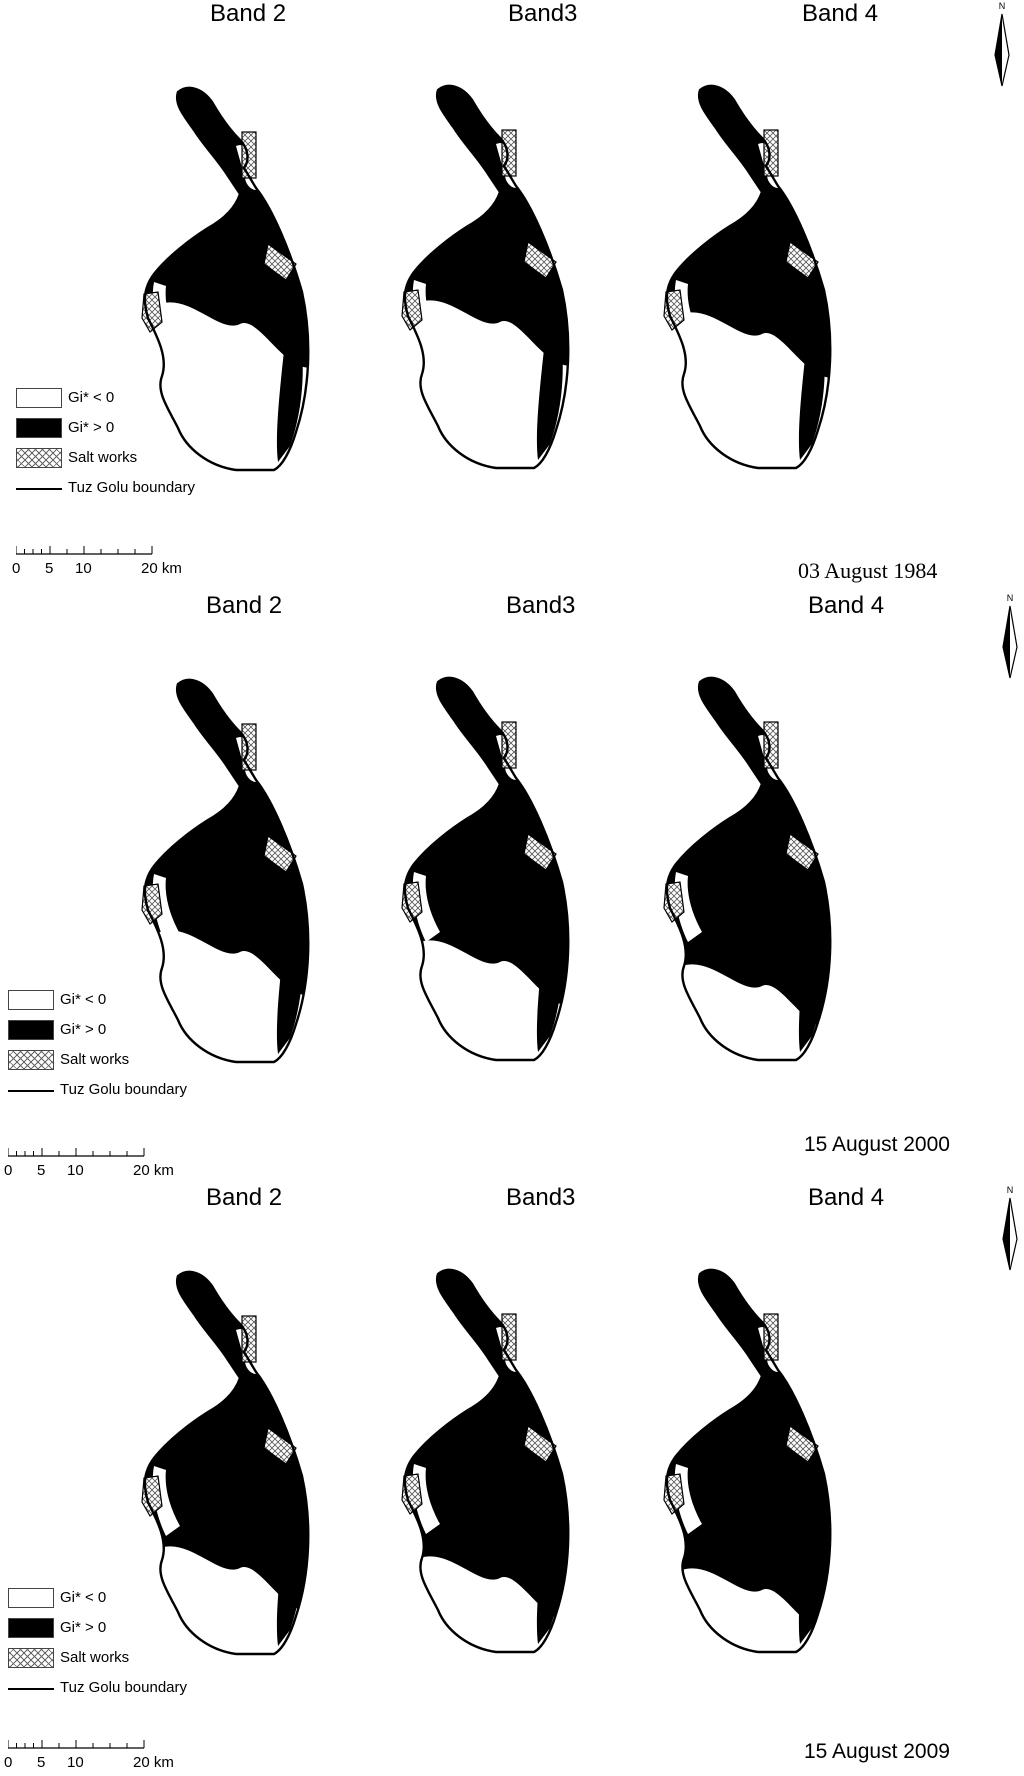 The image size is (1024, 1776). I want to click on lake-maps-2000, so click(486, 870).